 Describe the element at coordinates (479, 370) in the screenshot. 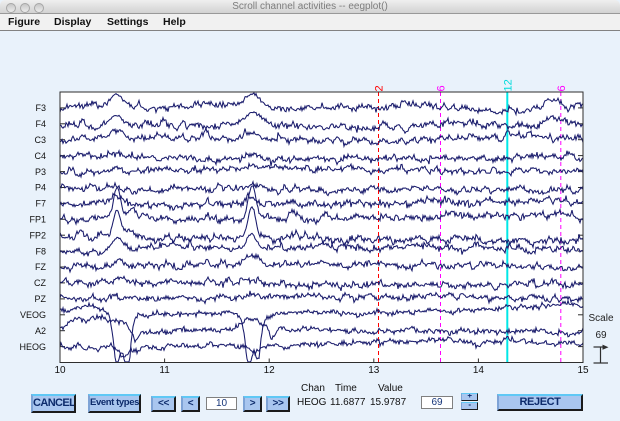

I see `svg-text: 14` at that location.